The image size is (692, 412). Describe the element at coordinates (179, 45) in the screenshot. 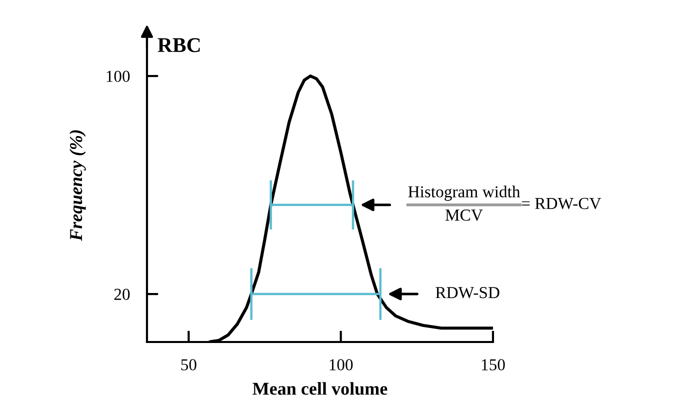

I see `chart-title: RBC` at that location.